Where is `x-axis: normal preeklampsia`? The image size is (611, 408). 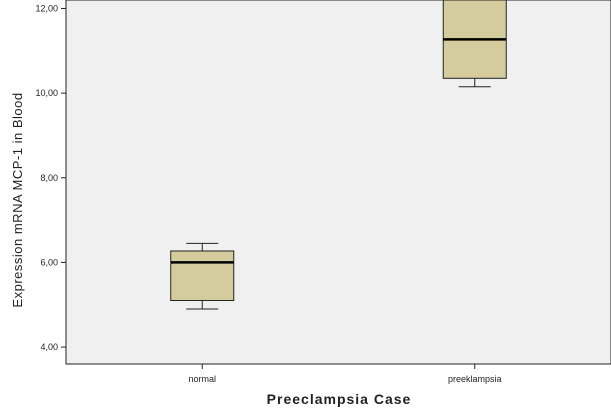
x-axis: normal preeklampsia is located at coordinates (345, 374).